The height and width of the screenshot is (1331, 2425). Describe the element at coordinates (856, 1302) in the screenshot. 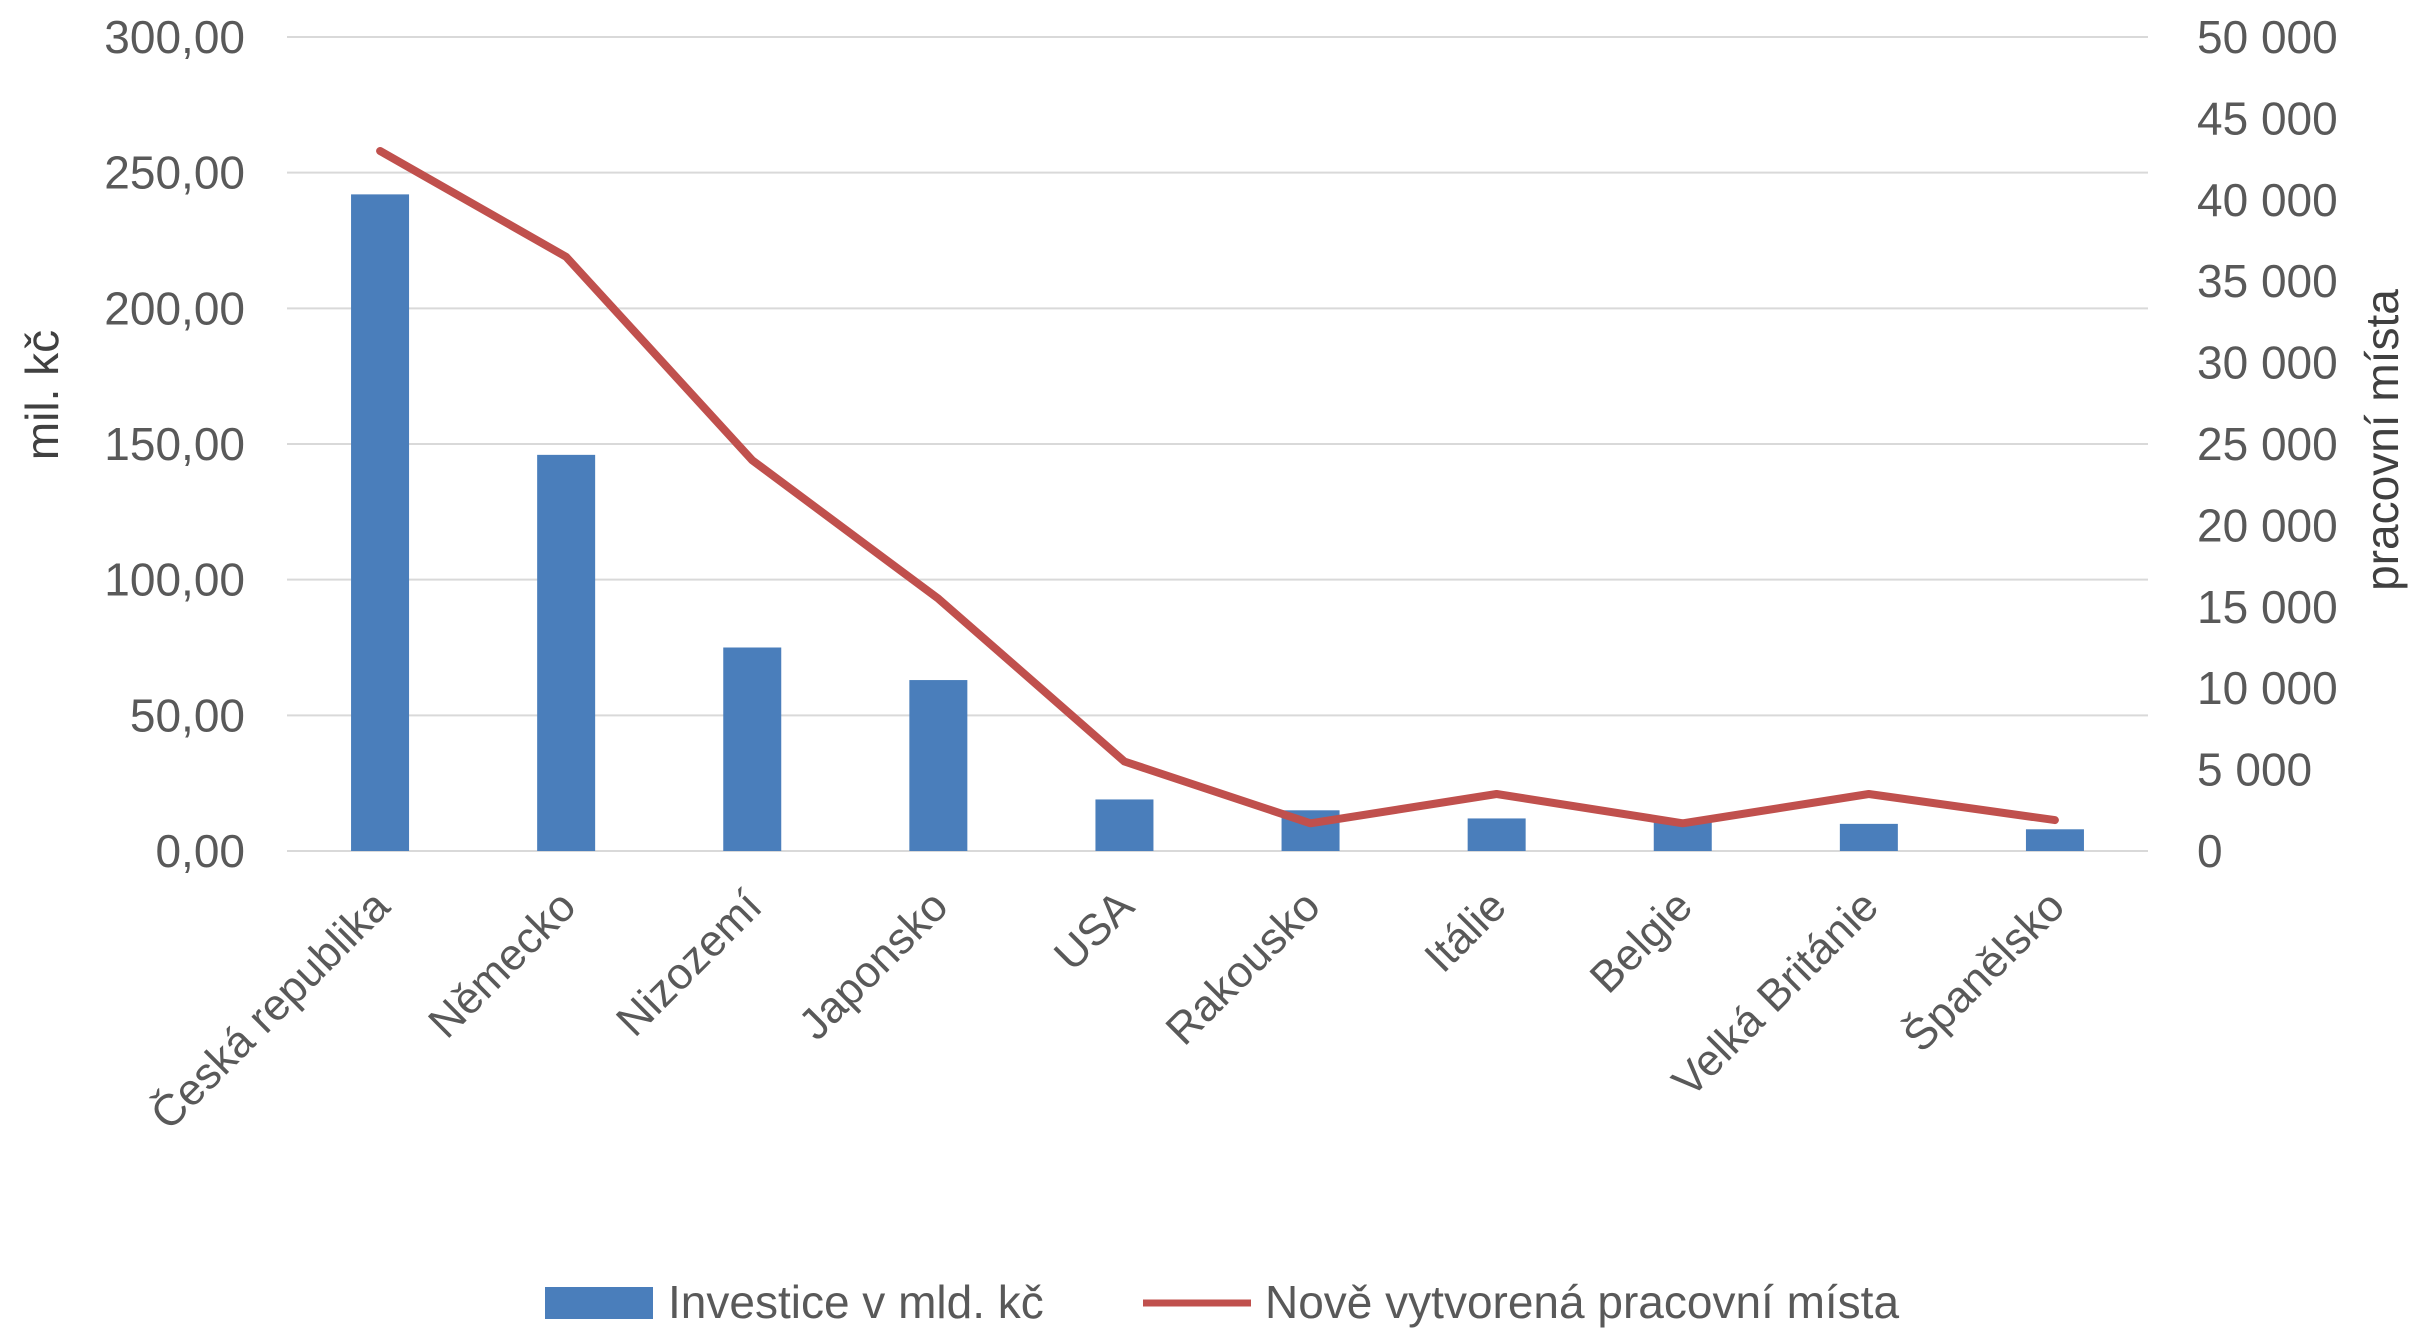

I see `legend-label-bar: Investice v mld. kč` at that location.